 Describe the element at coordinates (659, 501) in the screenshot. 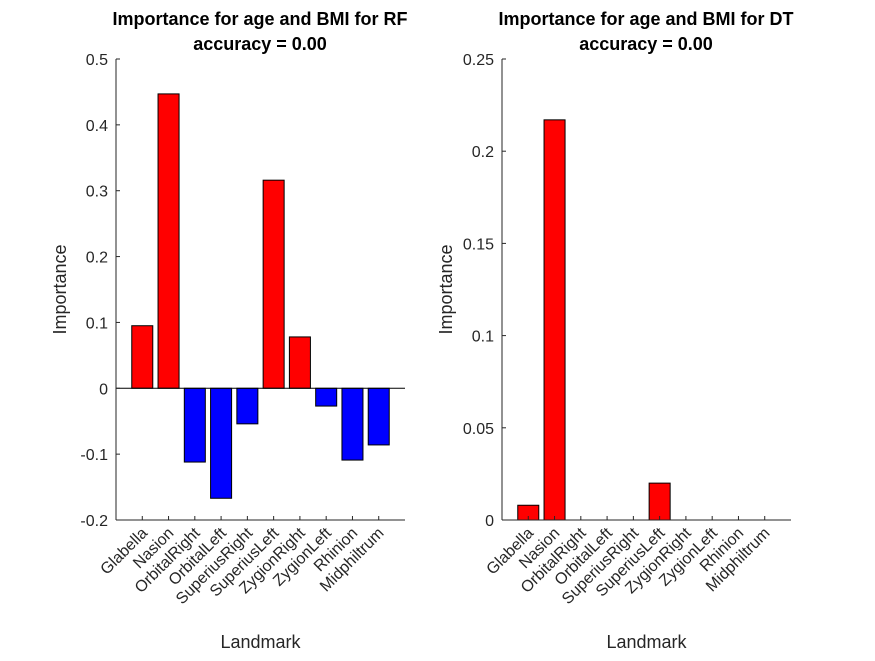

I see `dt-bar-superiusleft` at that location.